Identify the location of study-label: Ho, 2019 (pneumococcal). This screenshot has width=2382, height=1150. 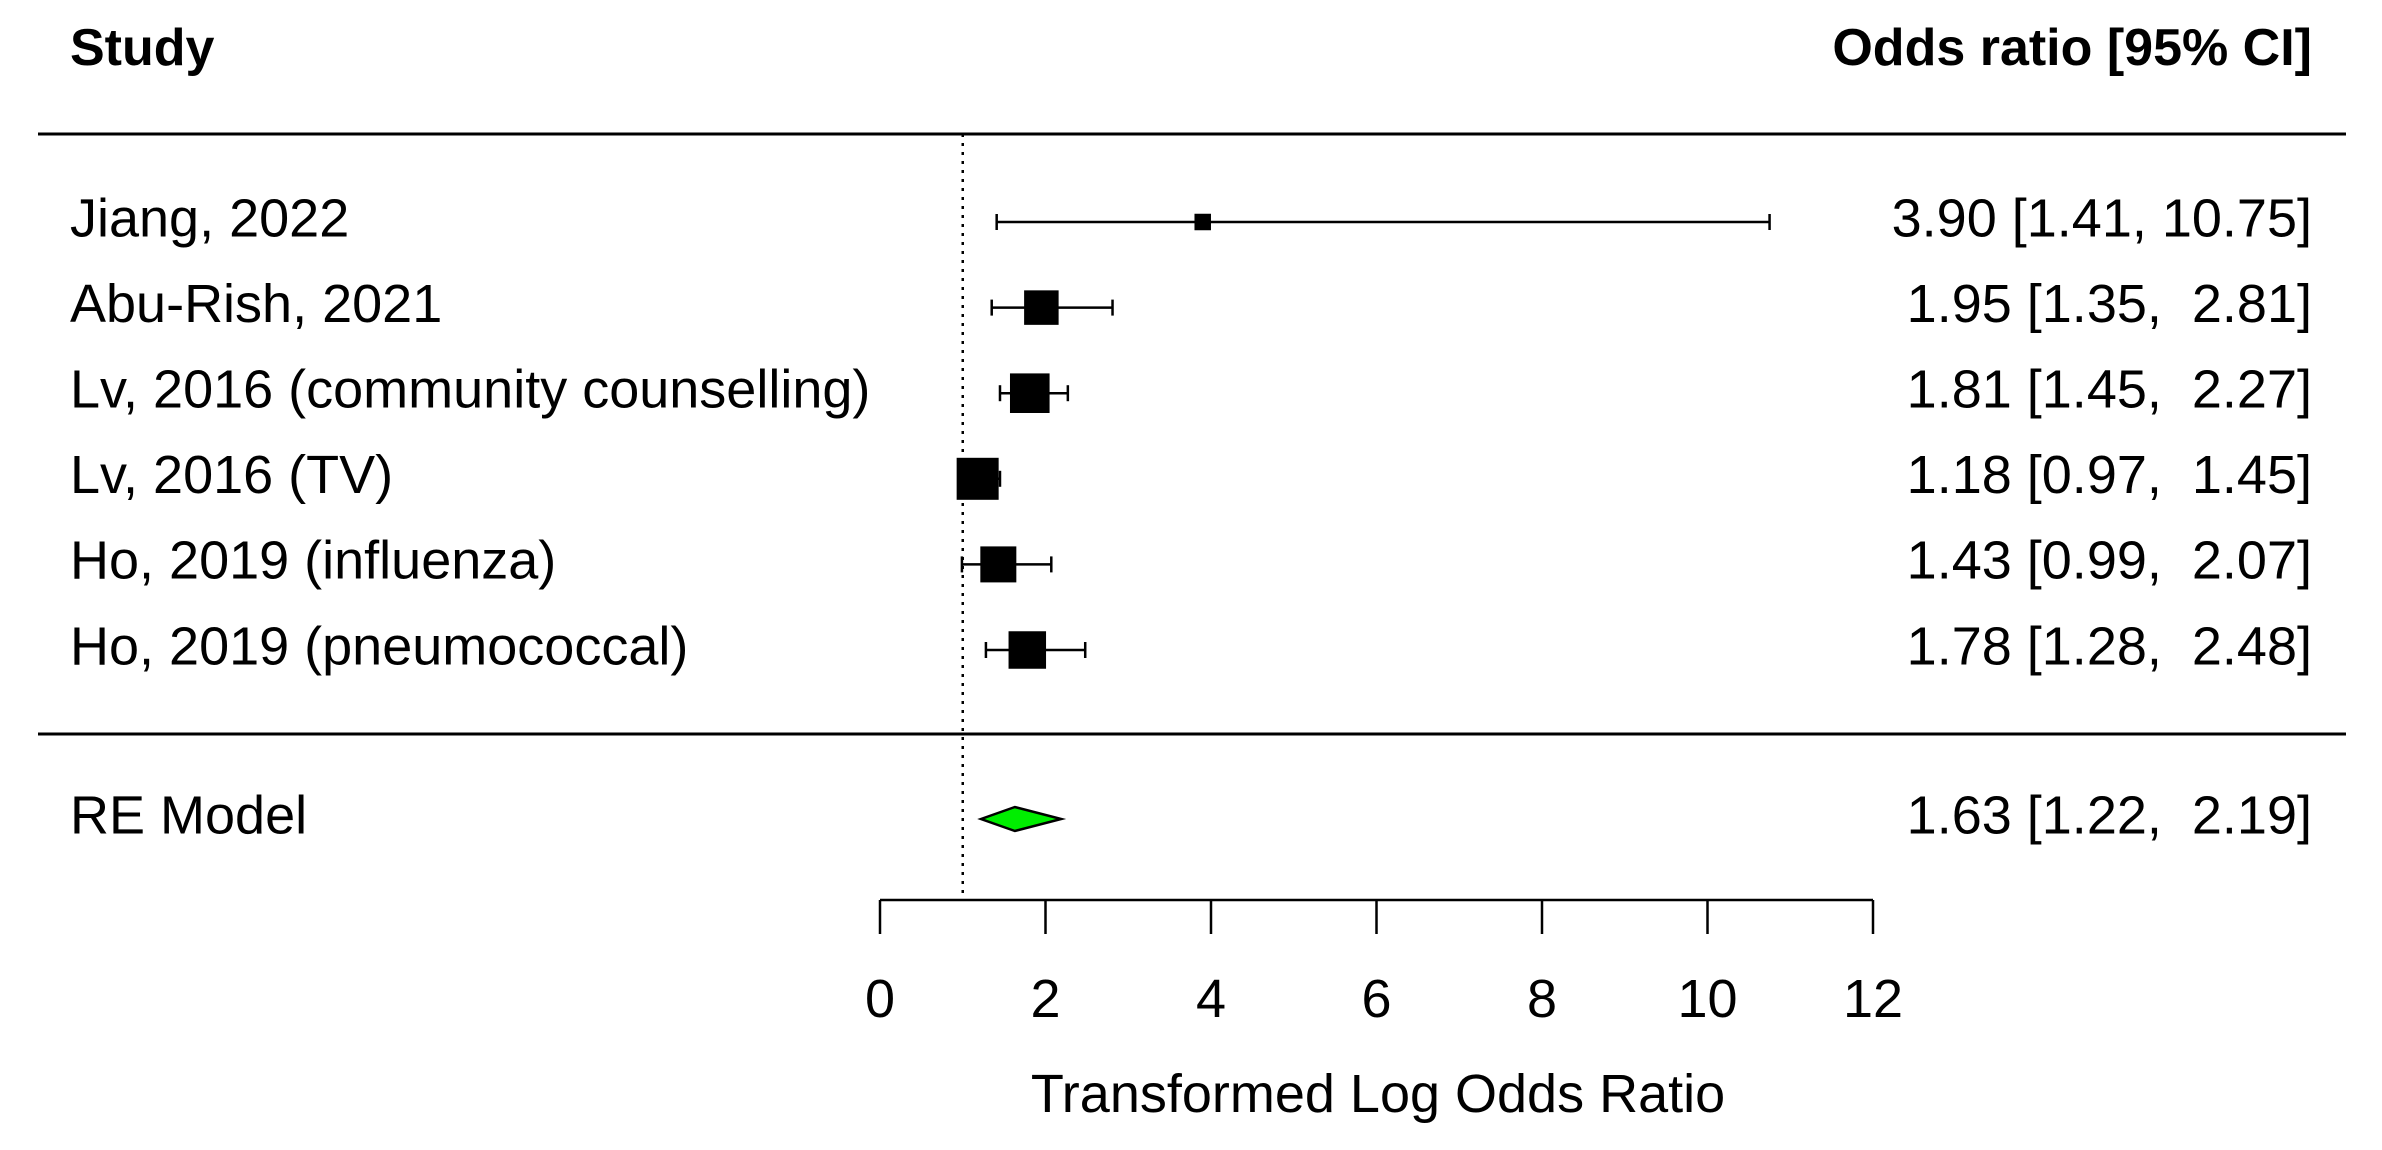
(379, 646).